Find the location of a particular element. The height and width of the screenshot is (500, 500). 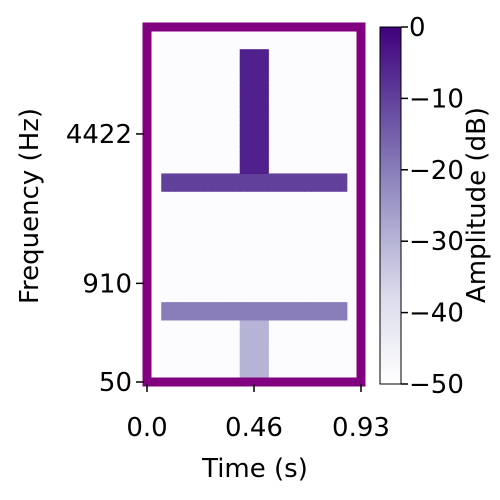

y-axis-ticks: 50 910 4422 is located at coordinates (105, 259).